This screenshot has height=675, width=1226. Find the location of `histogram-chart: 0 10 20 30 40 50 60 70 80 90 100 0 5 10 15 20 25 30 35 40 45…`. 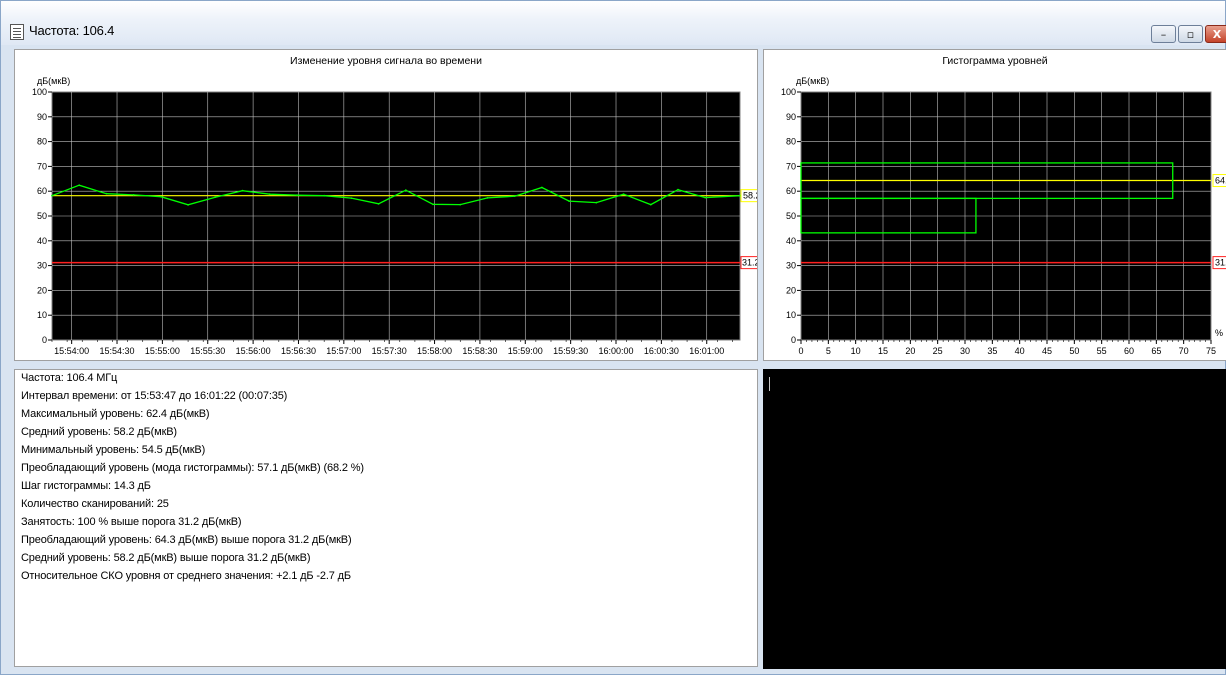

histogram-chart: 0 10 20 30 40 50 60 70 80 90 100 0 5 10 15 20 25 30 35 40 45… is located at coordinates (1003, 221).